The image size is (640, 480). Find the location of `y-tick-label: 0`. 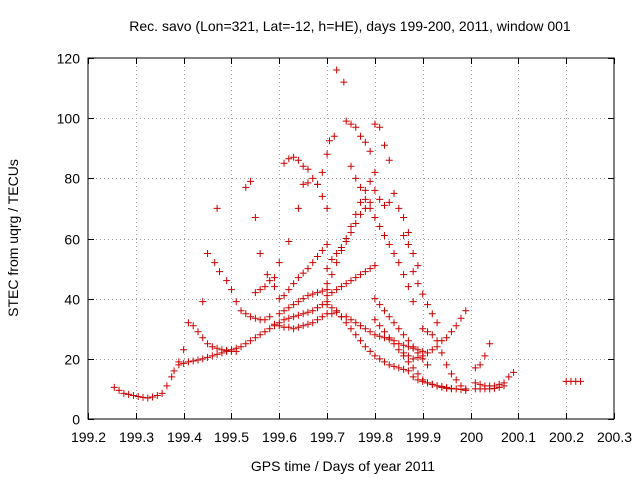

y-tick-label: 0 is located at coordinates (76, 420).